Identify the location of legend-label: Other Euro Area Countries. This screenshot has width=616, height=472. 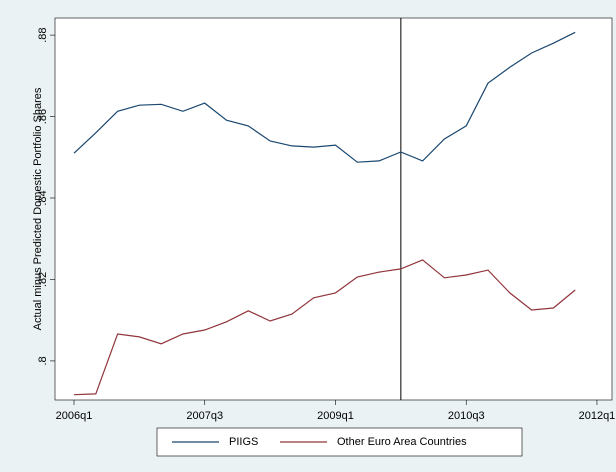
(402, 442).